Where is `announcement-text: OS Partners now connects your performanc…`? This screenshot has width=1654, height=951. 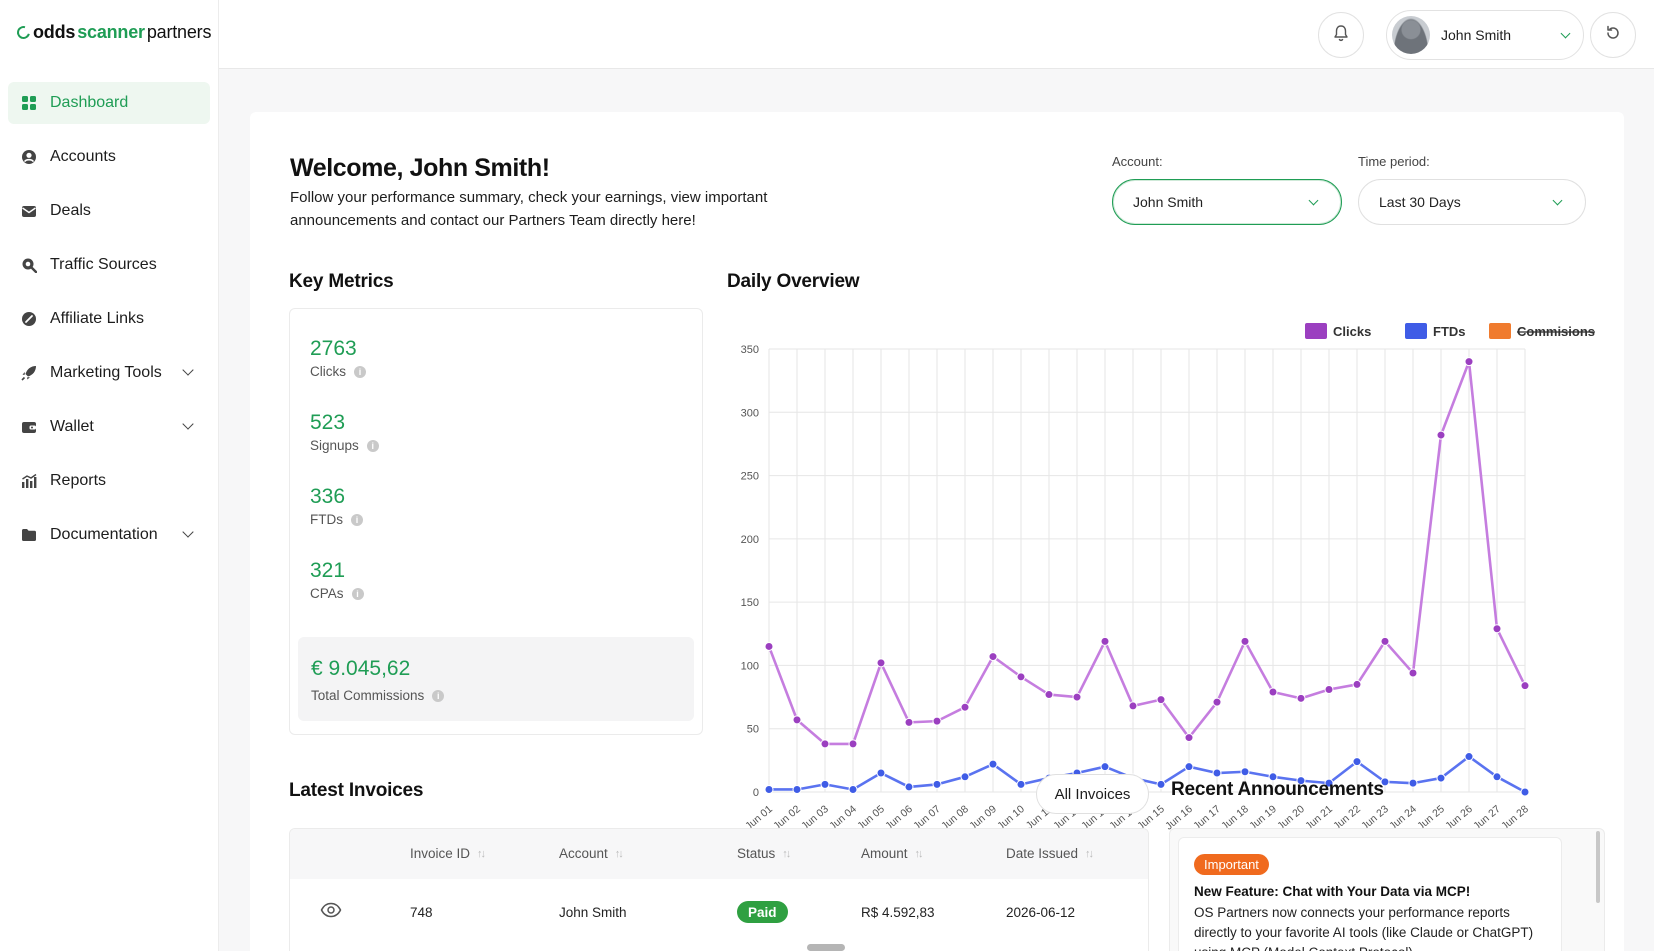 announcement-text: OS Partners now connects your performanc… is located at coordinates (1364, 928).